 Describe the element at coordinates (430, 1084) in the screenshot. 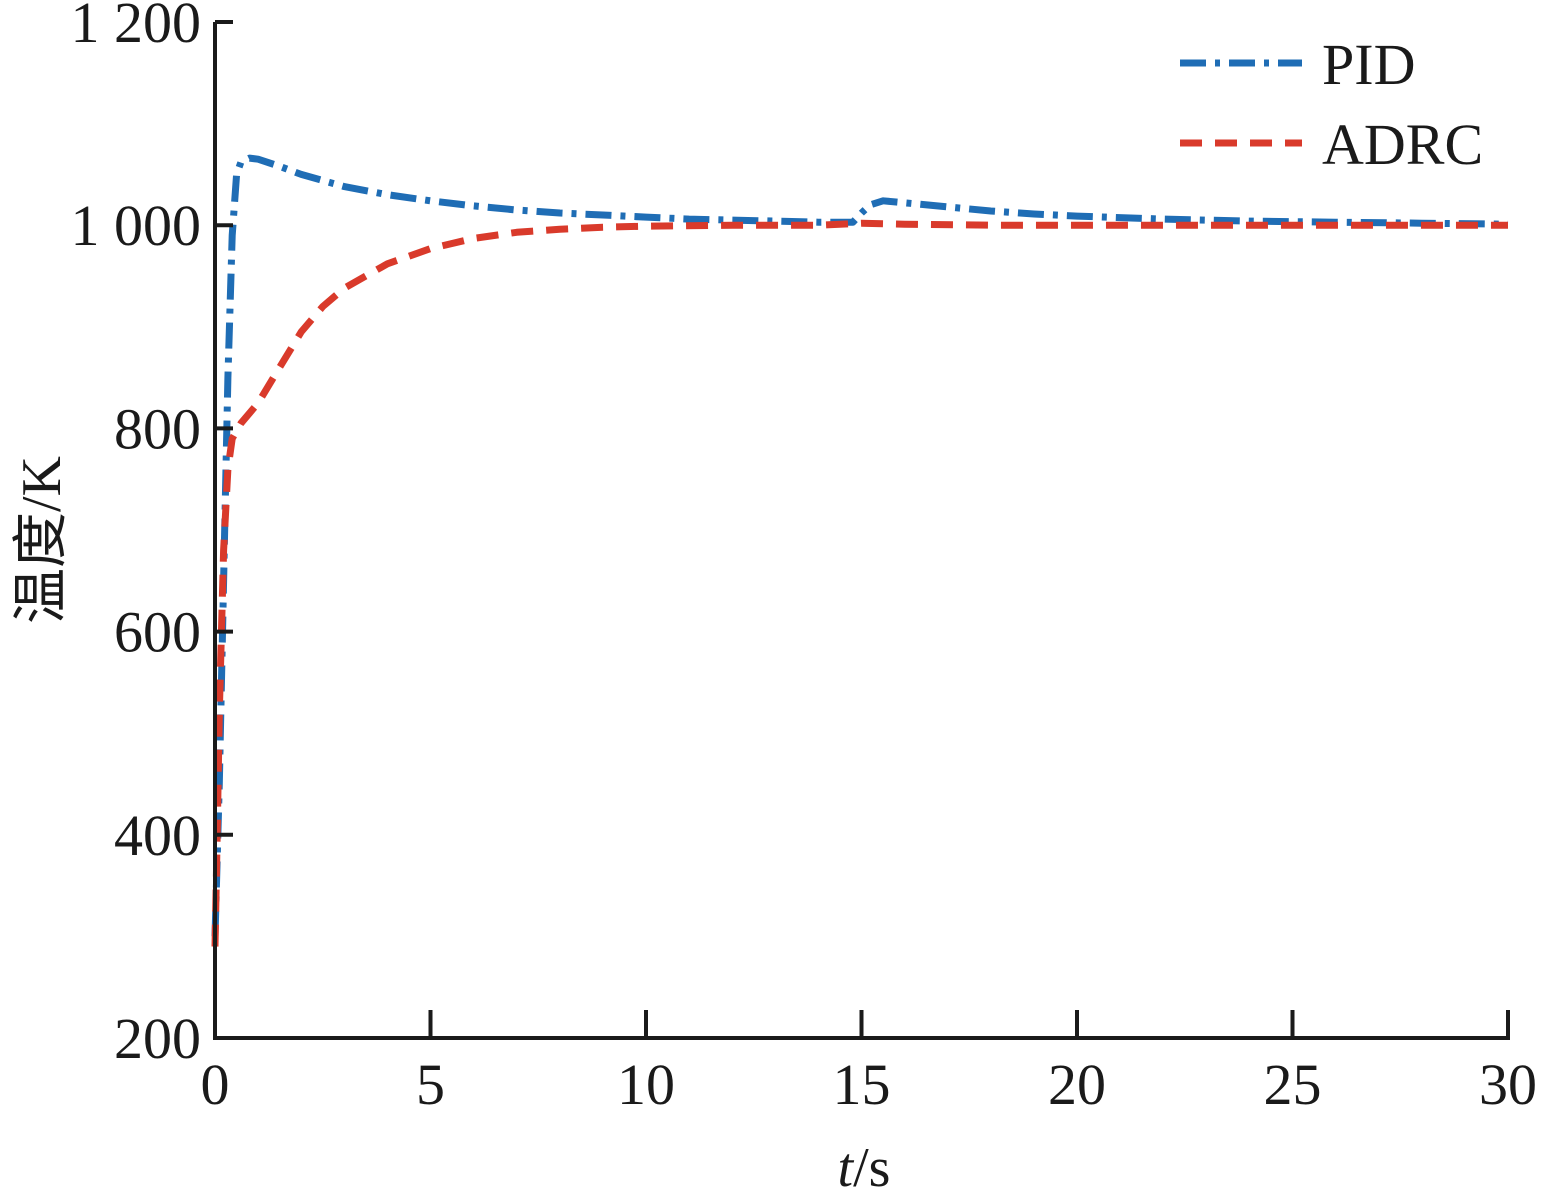

I see `x-tick-label: 5` at that location.